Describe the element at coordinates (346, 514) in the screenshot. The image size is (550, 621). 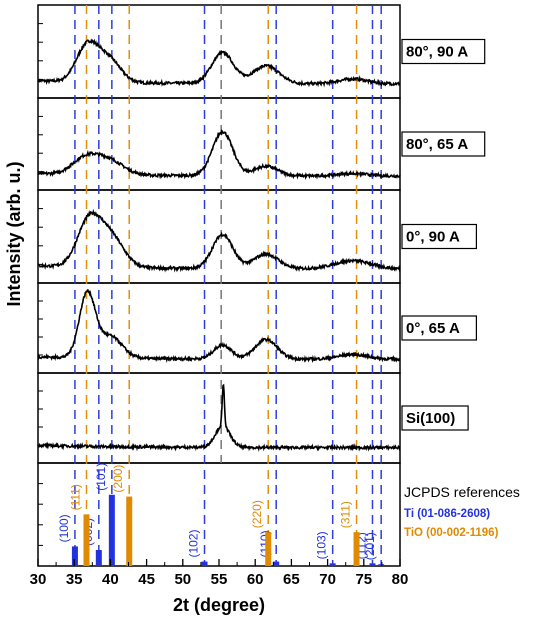
I see `hkl-label: (311)` at that location.